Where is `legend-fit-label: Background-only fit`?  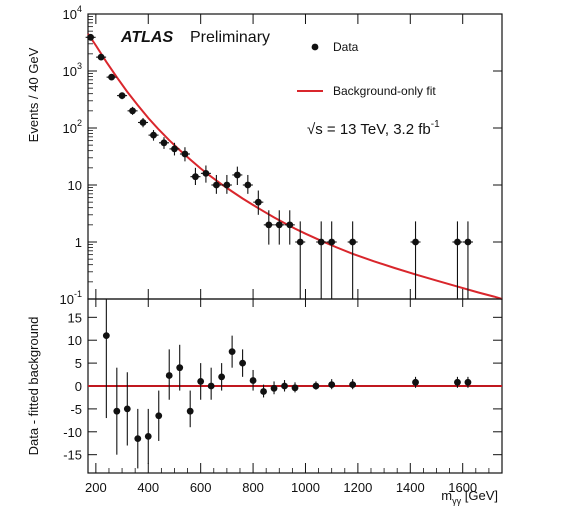
legend-fit-label: Background-only fit is located at coordinates (384, 91).